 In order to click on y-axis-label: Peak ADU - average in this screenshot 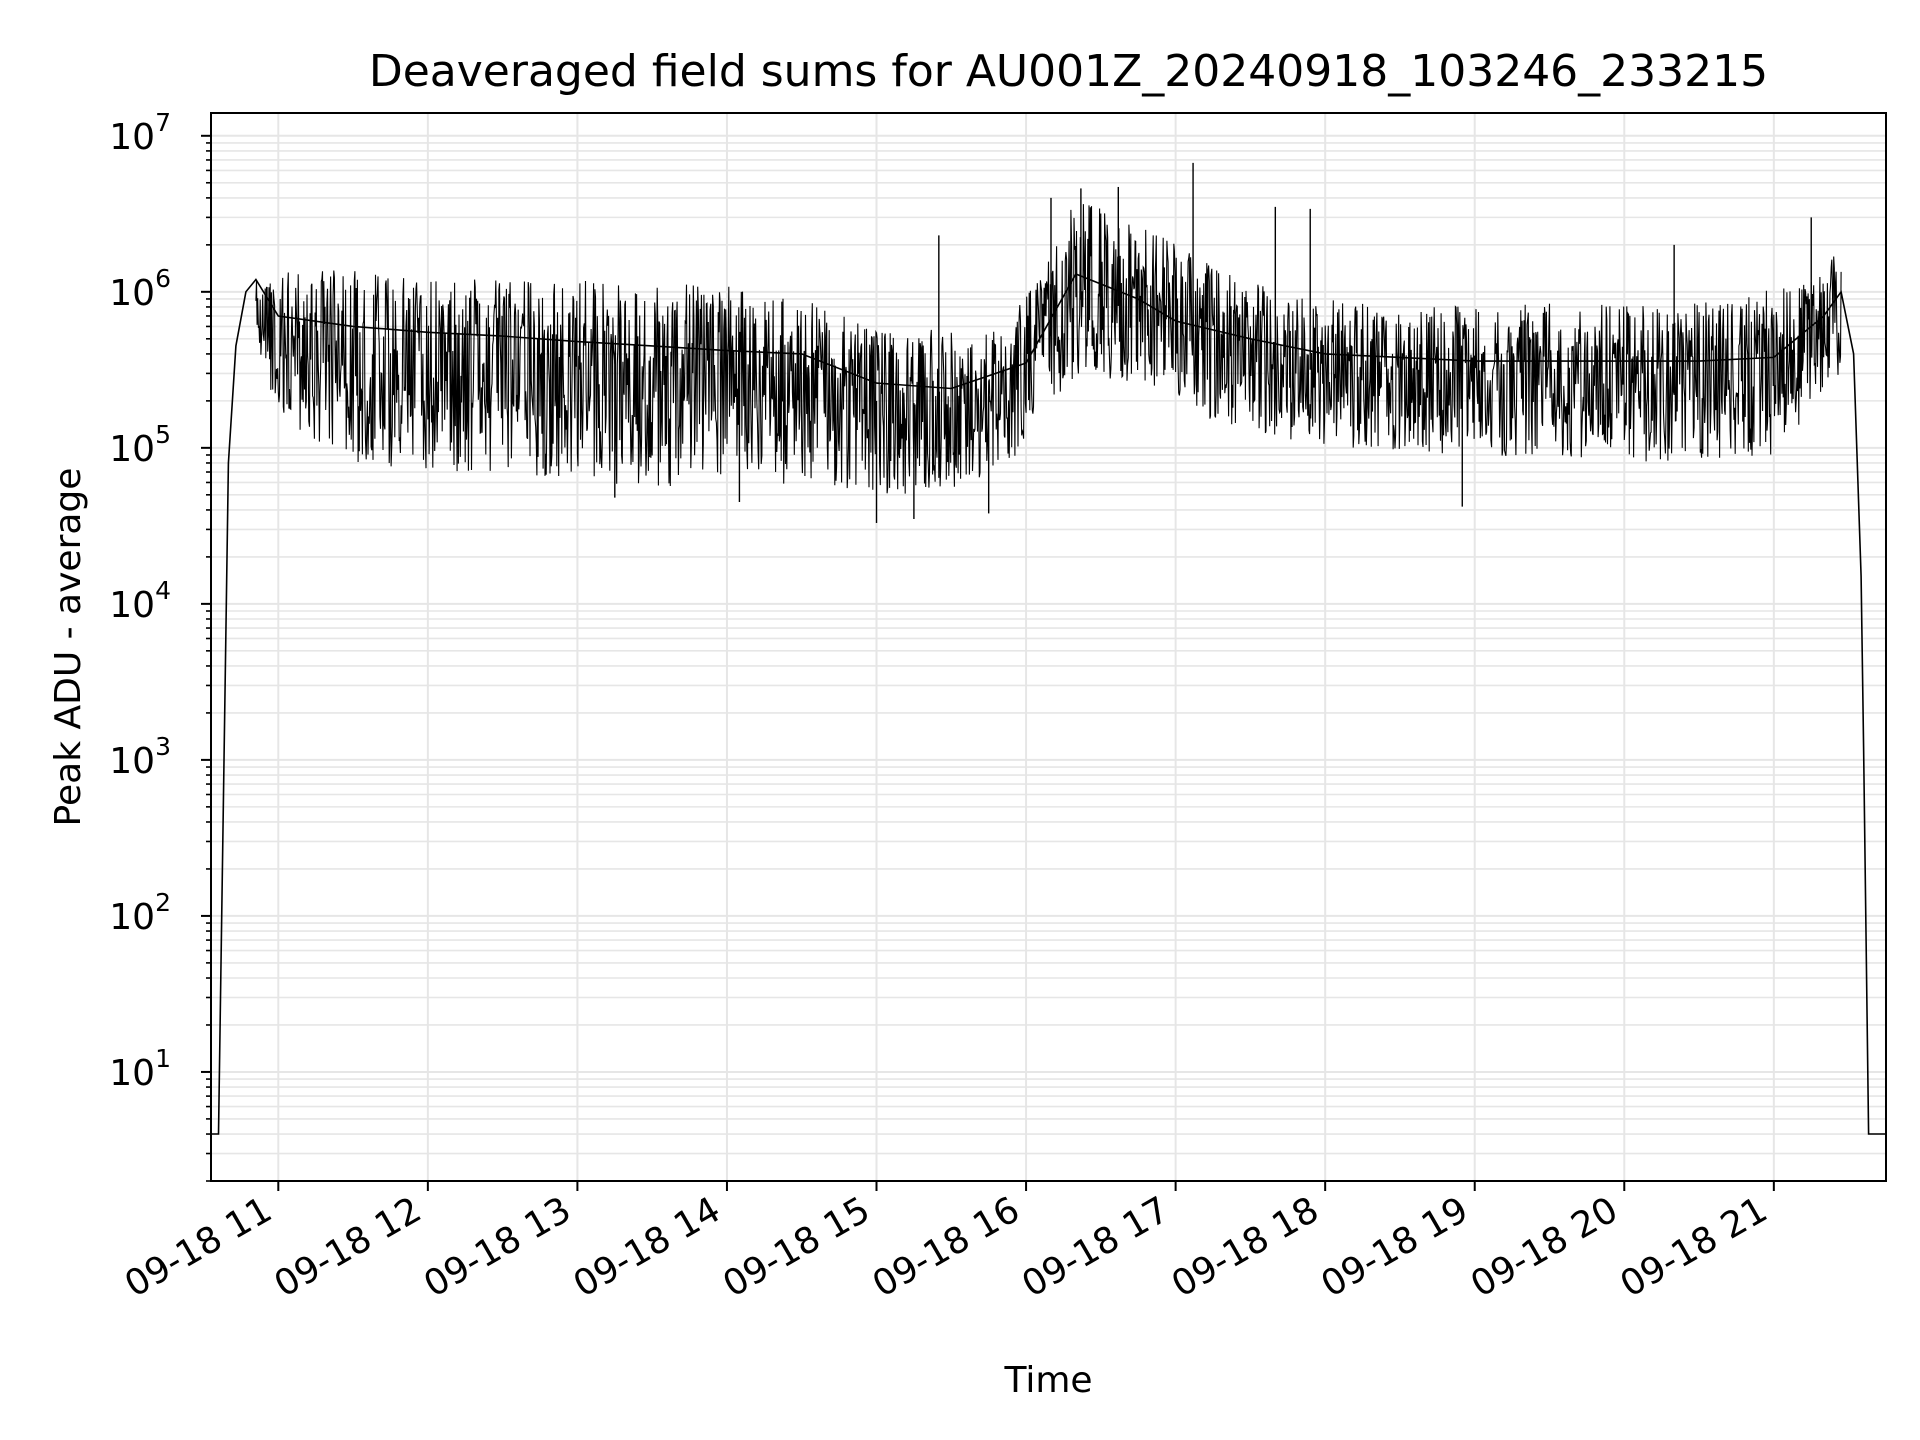, I will do `click(68, 647)`.